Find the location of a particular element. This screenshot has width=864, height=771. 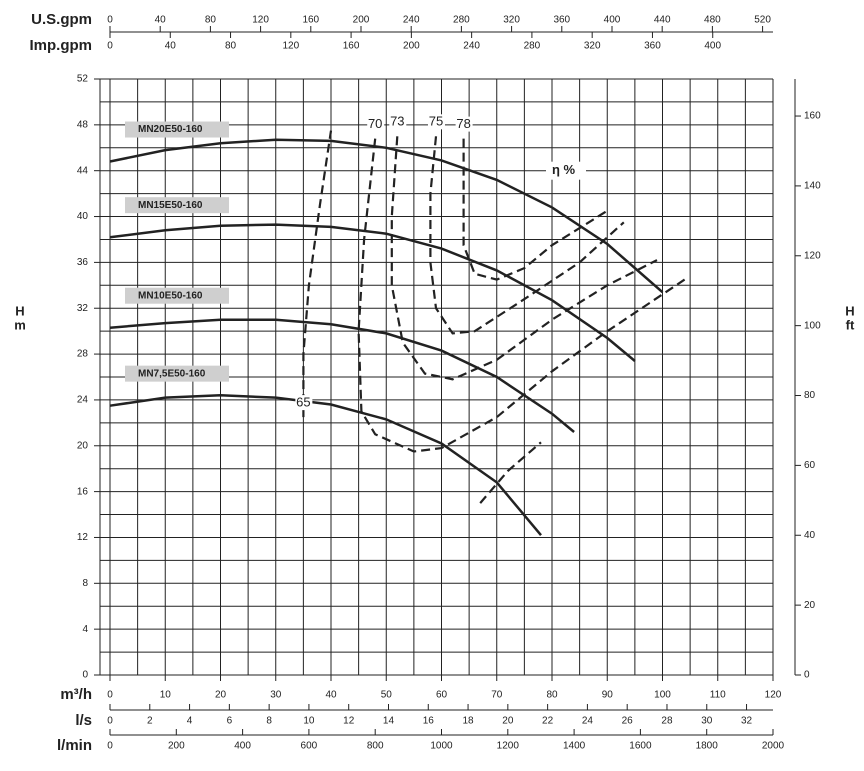

axis-title: Imp.gpm is located at coordinates (61, 45).